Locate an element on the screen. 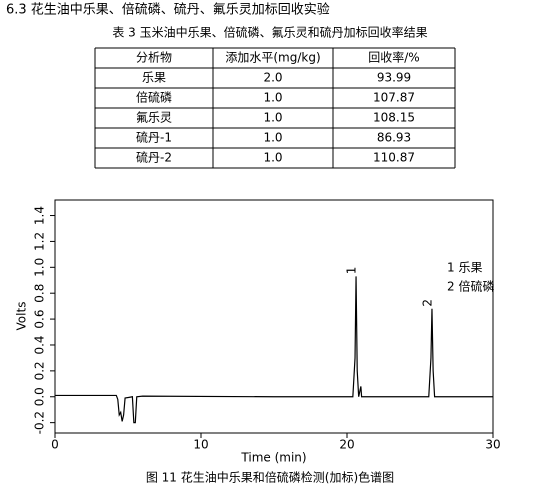  y-tick-label: 0.6 is located at coordinates (40, 319).